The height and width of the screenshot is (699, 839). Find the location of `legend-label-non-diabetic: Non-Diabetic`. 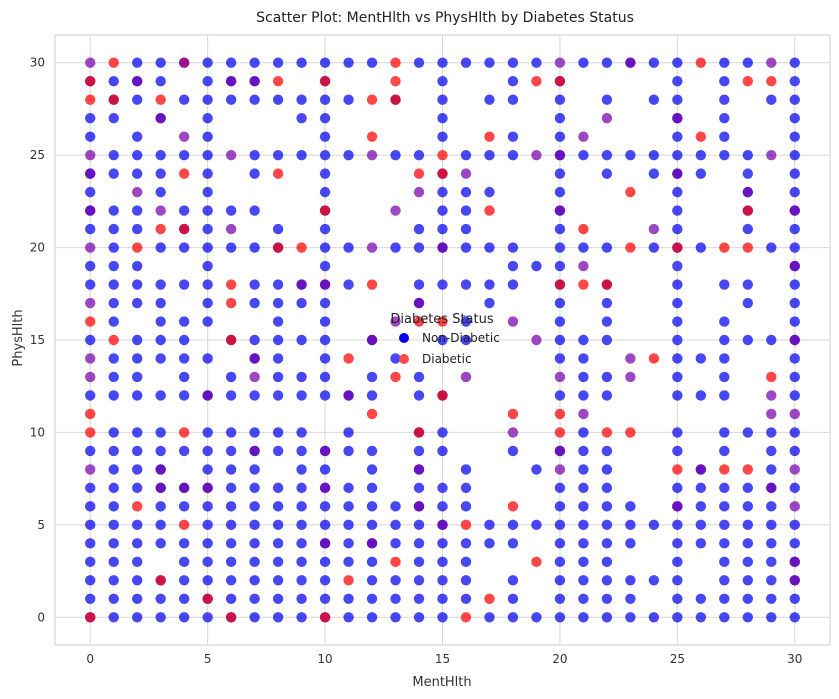

legend-label-non-diabetic: Non-Diabetic is located at coordinates (461, 338).